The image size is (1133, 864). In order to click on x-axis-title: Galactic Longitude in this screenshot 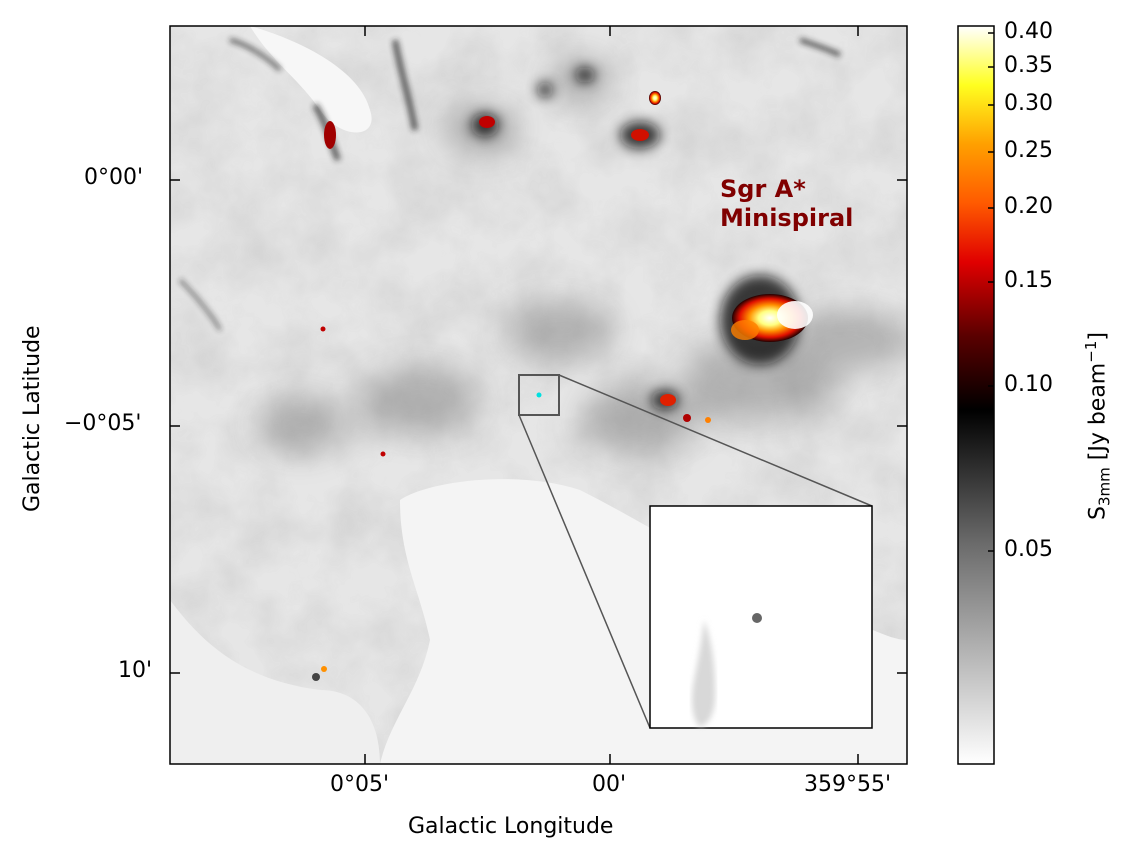, I will do `click(511, 826)`.